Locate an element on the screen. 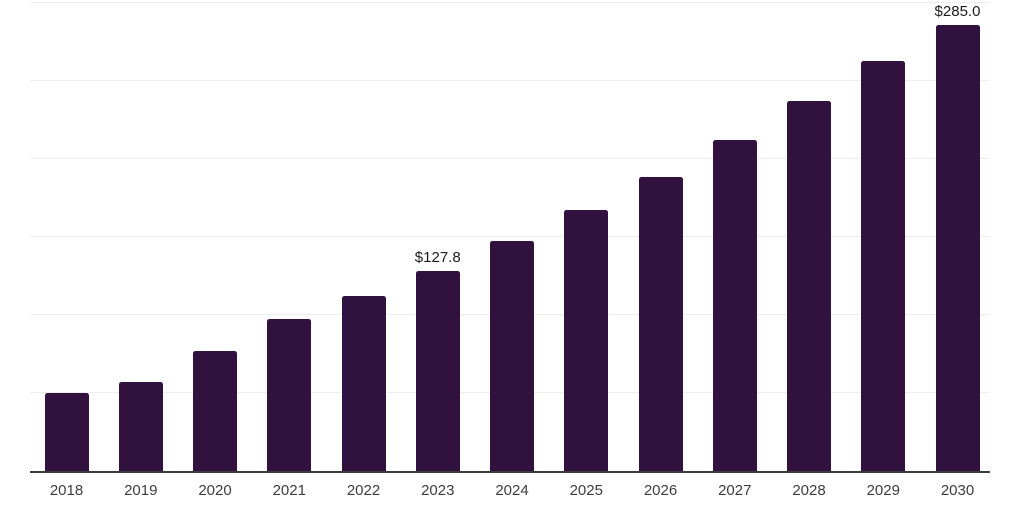  x-tick-2018: 2018 is located at coordinates (66, 490).